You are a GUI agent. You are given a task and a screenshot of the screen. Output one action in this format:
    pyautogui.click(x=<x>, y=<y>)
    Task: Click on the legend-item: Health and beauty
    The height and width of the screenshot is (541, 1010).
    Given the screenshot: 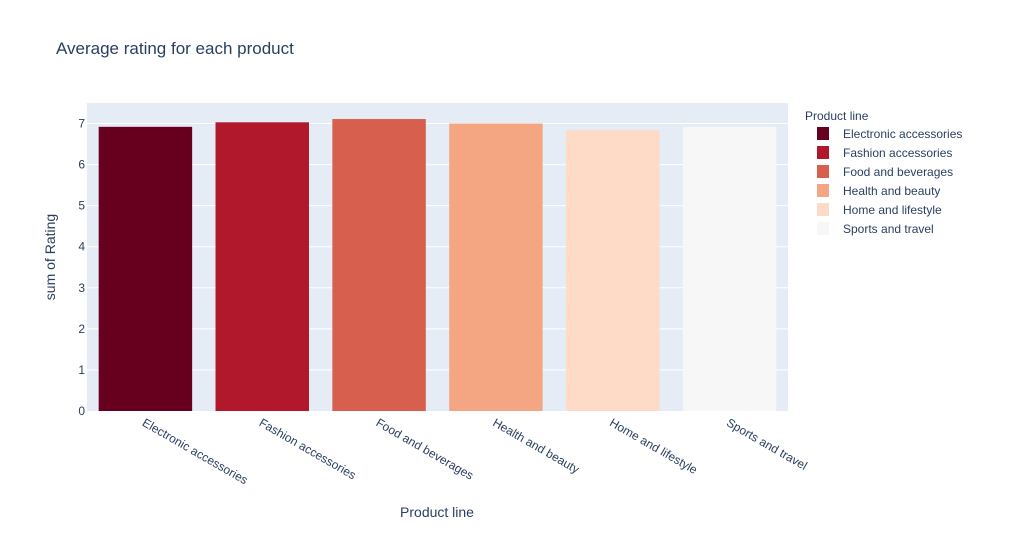 What is the action you would take?
    pyautogui.click(x=878, y=191)
    